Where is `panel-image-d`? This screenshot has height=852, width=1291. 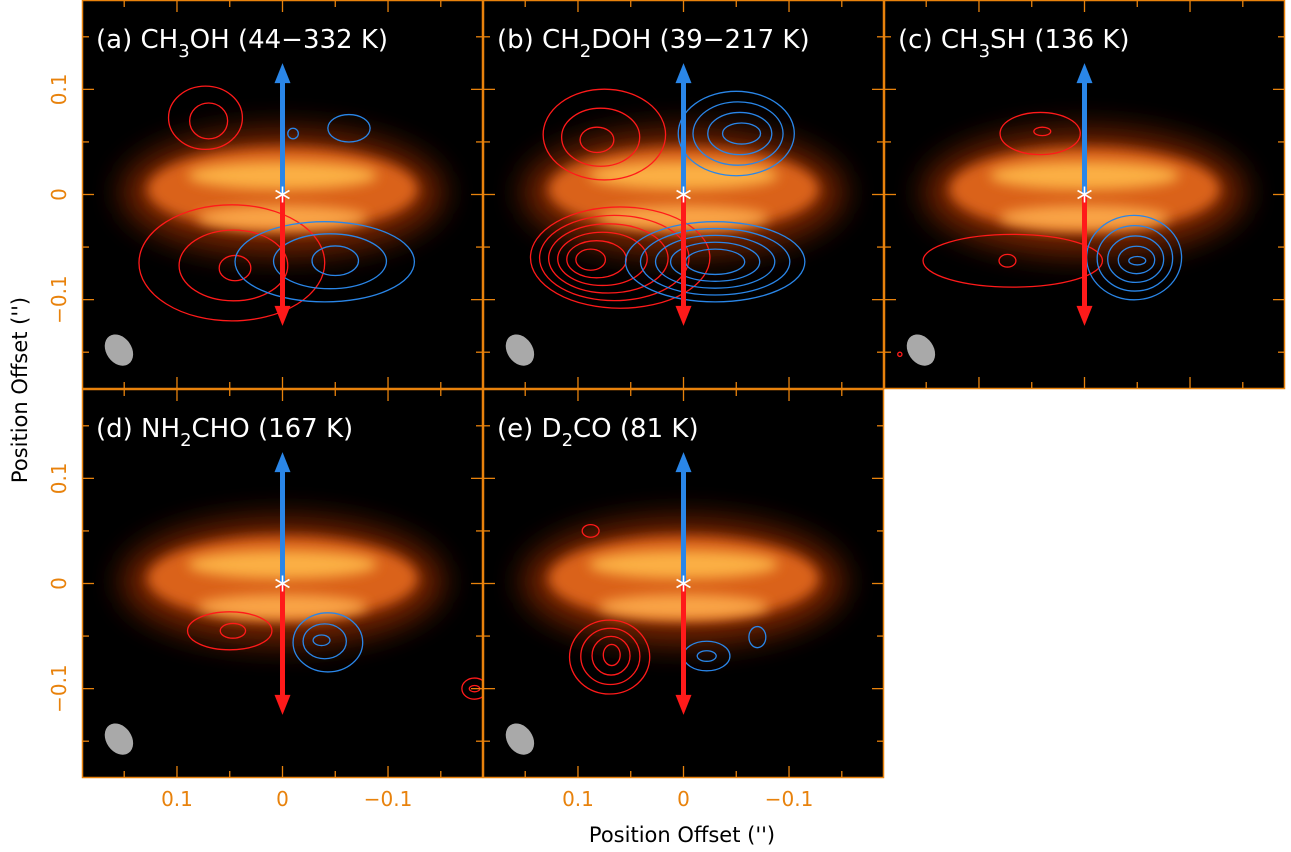
panel-image-d is located at coordinates (282, 583).